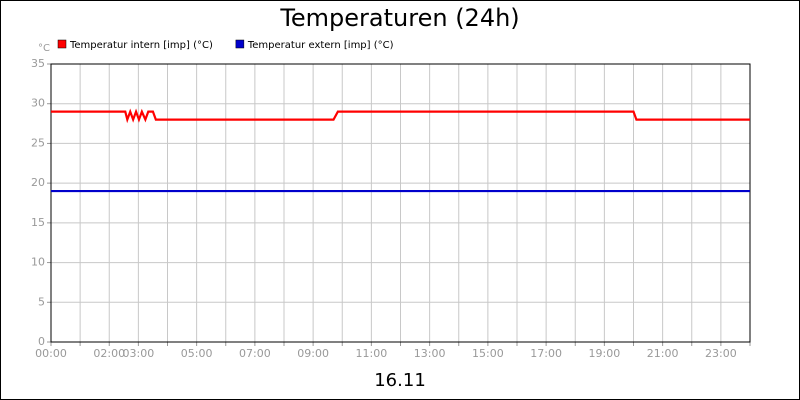 The width and height of the screenshot is (800, 400). What do you see at coordinates (41, 341) in the screenshot?
I see `y-tick-label: 0` at bounding box center [41, 341].